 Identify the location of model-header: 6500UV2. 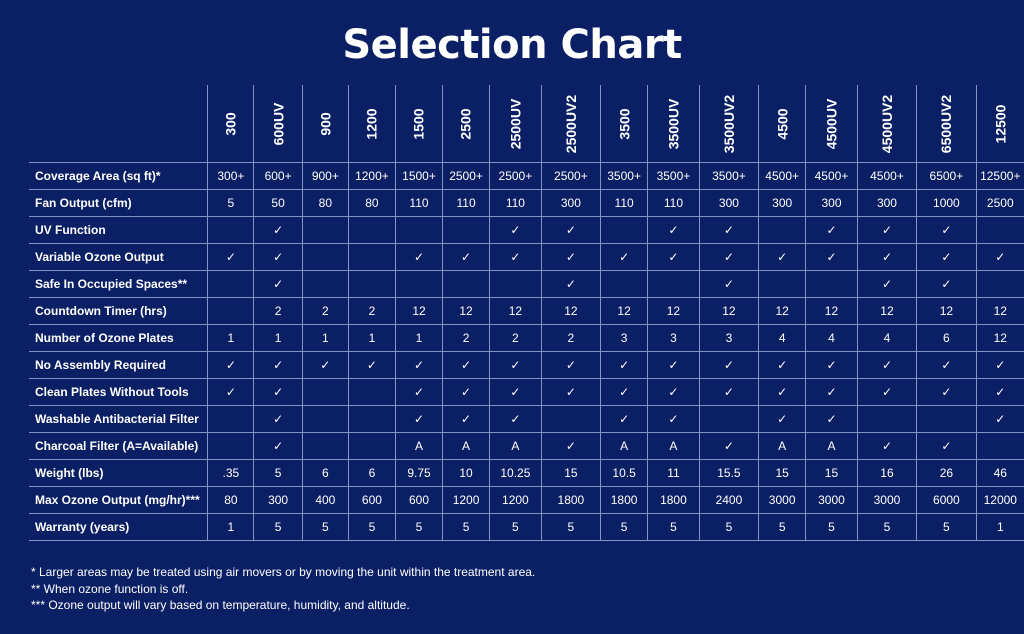
(946, 124).